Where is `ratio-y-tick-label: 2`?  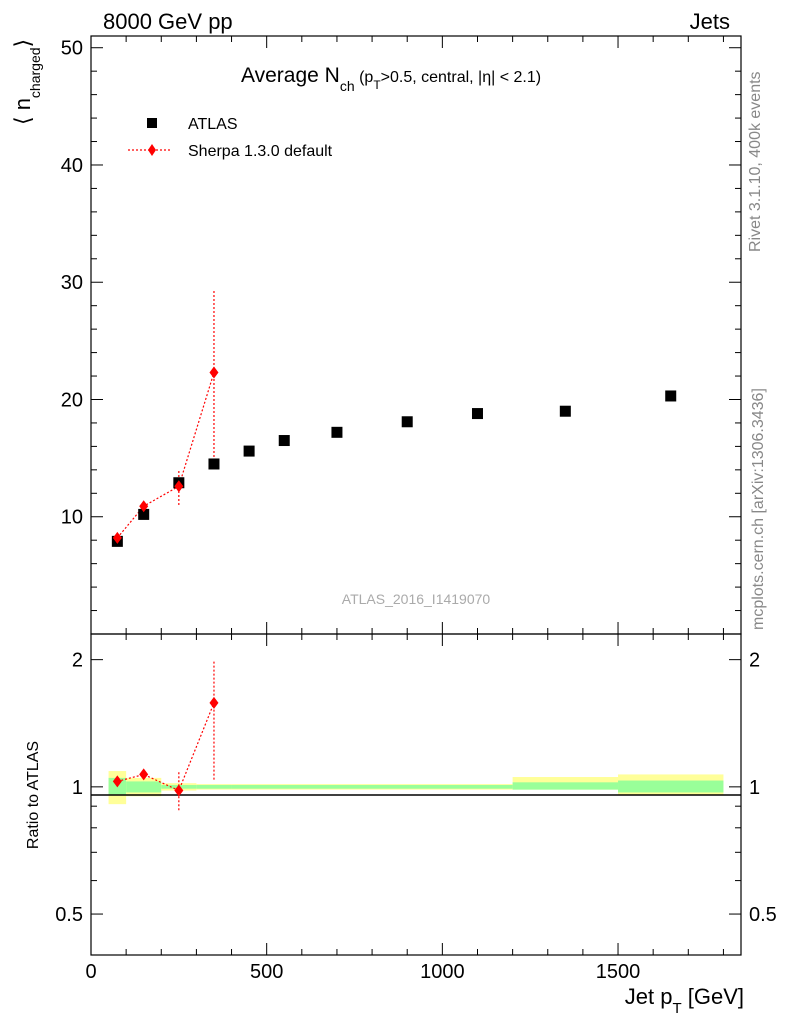
ratio-y-tick-label: 2 is located at coordinates (77, 661).